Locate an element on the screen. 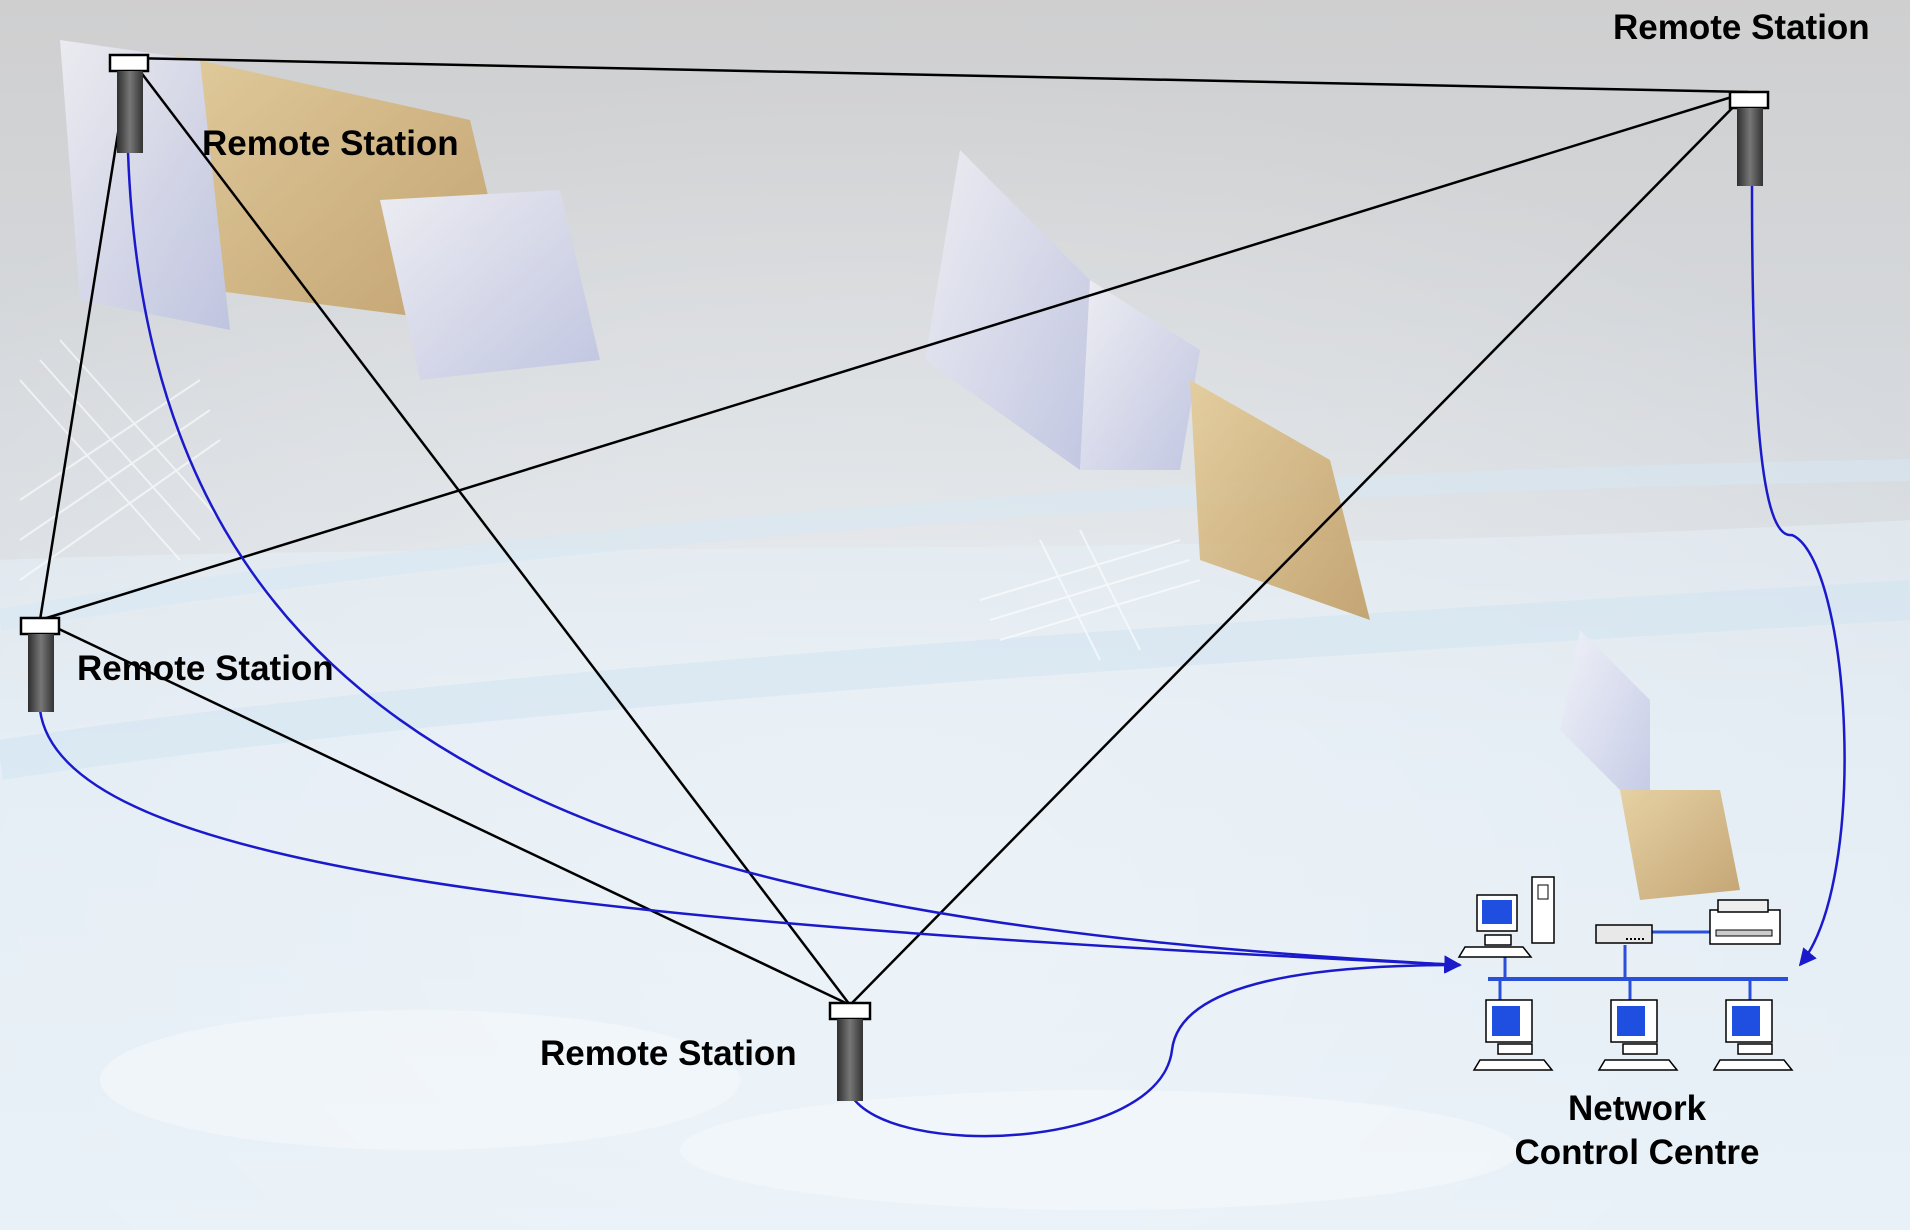  link-bottom-to-ncc is located at coordinates (1155, 1047).